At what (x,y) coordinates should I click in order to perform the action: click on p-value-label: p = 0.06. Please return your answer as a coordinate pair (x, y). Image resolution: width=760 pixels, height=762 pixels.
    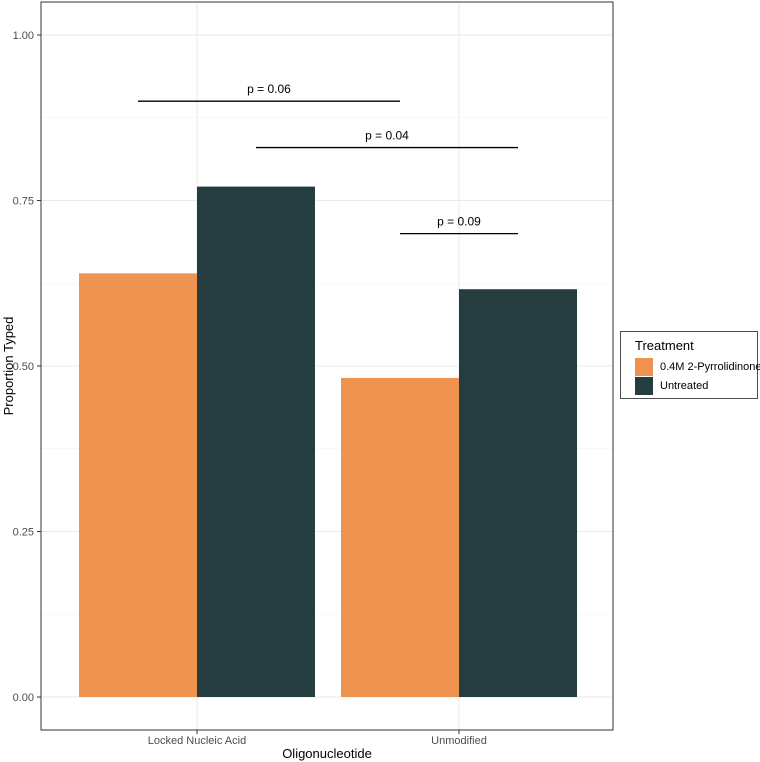
    Looking at the image, I should click on (269, 89).